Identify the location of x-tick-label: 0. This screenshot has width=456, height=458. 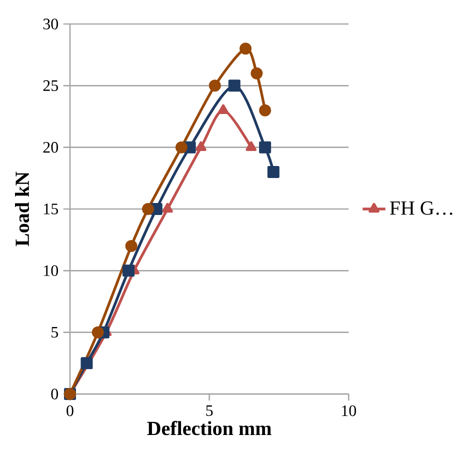
(70, 410).